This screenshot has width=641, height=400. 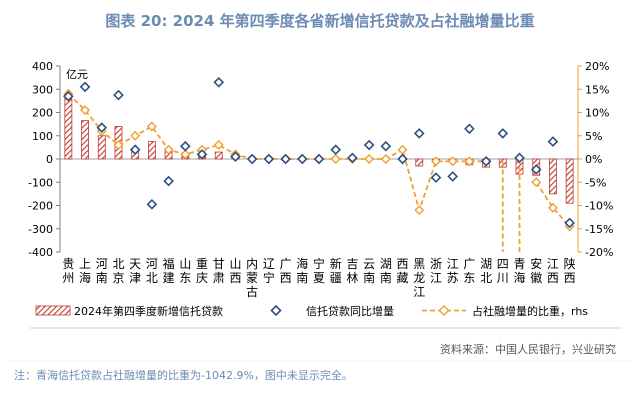 What do you see at coordinates (183, 375) in the screenshot?
I see `footnote: 注：青海信托贷款占社融增量的比重为-1042.9%，图中未显示完全。` at bounding box center [183, 375].